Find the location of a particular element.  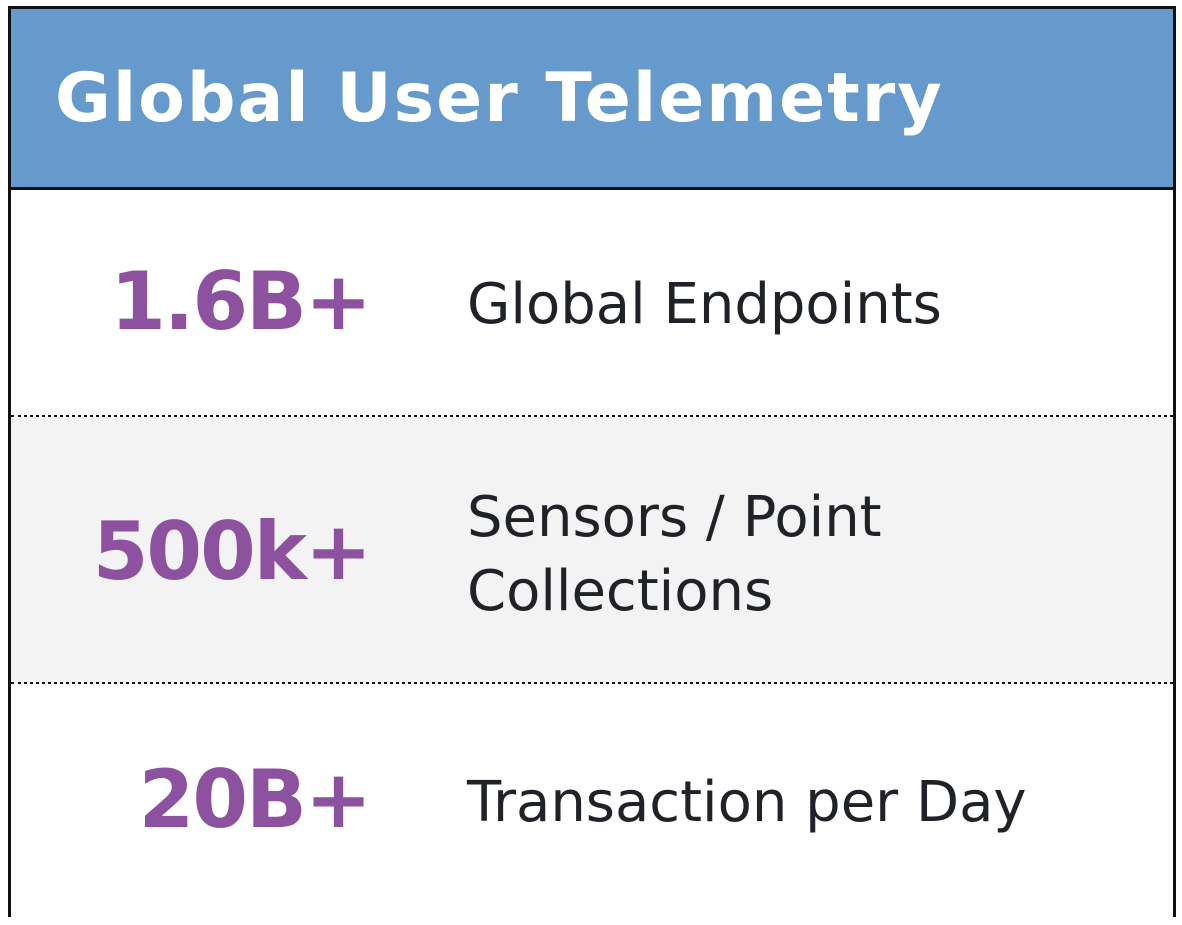

stat-label: Sensors / Point Collections is located at coordinates (674, 554).